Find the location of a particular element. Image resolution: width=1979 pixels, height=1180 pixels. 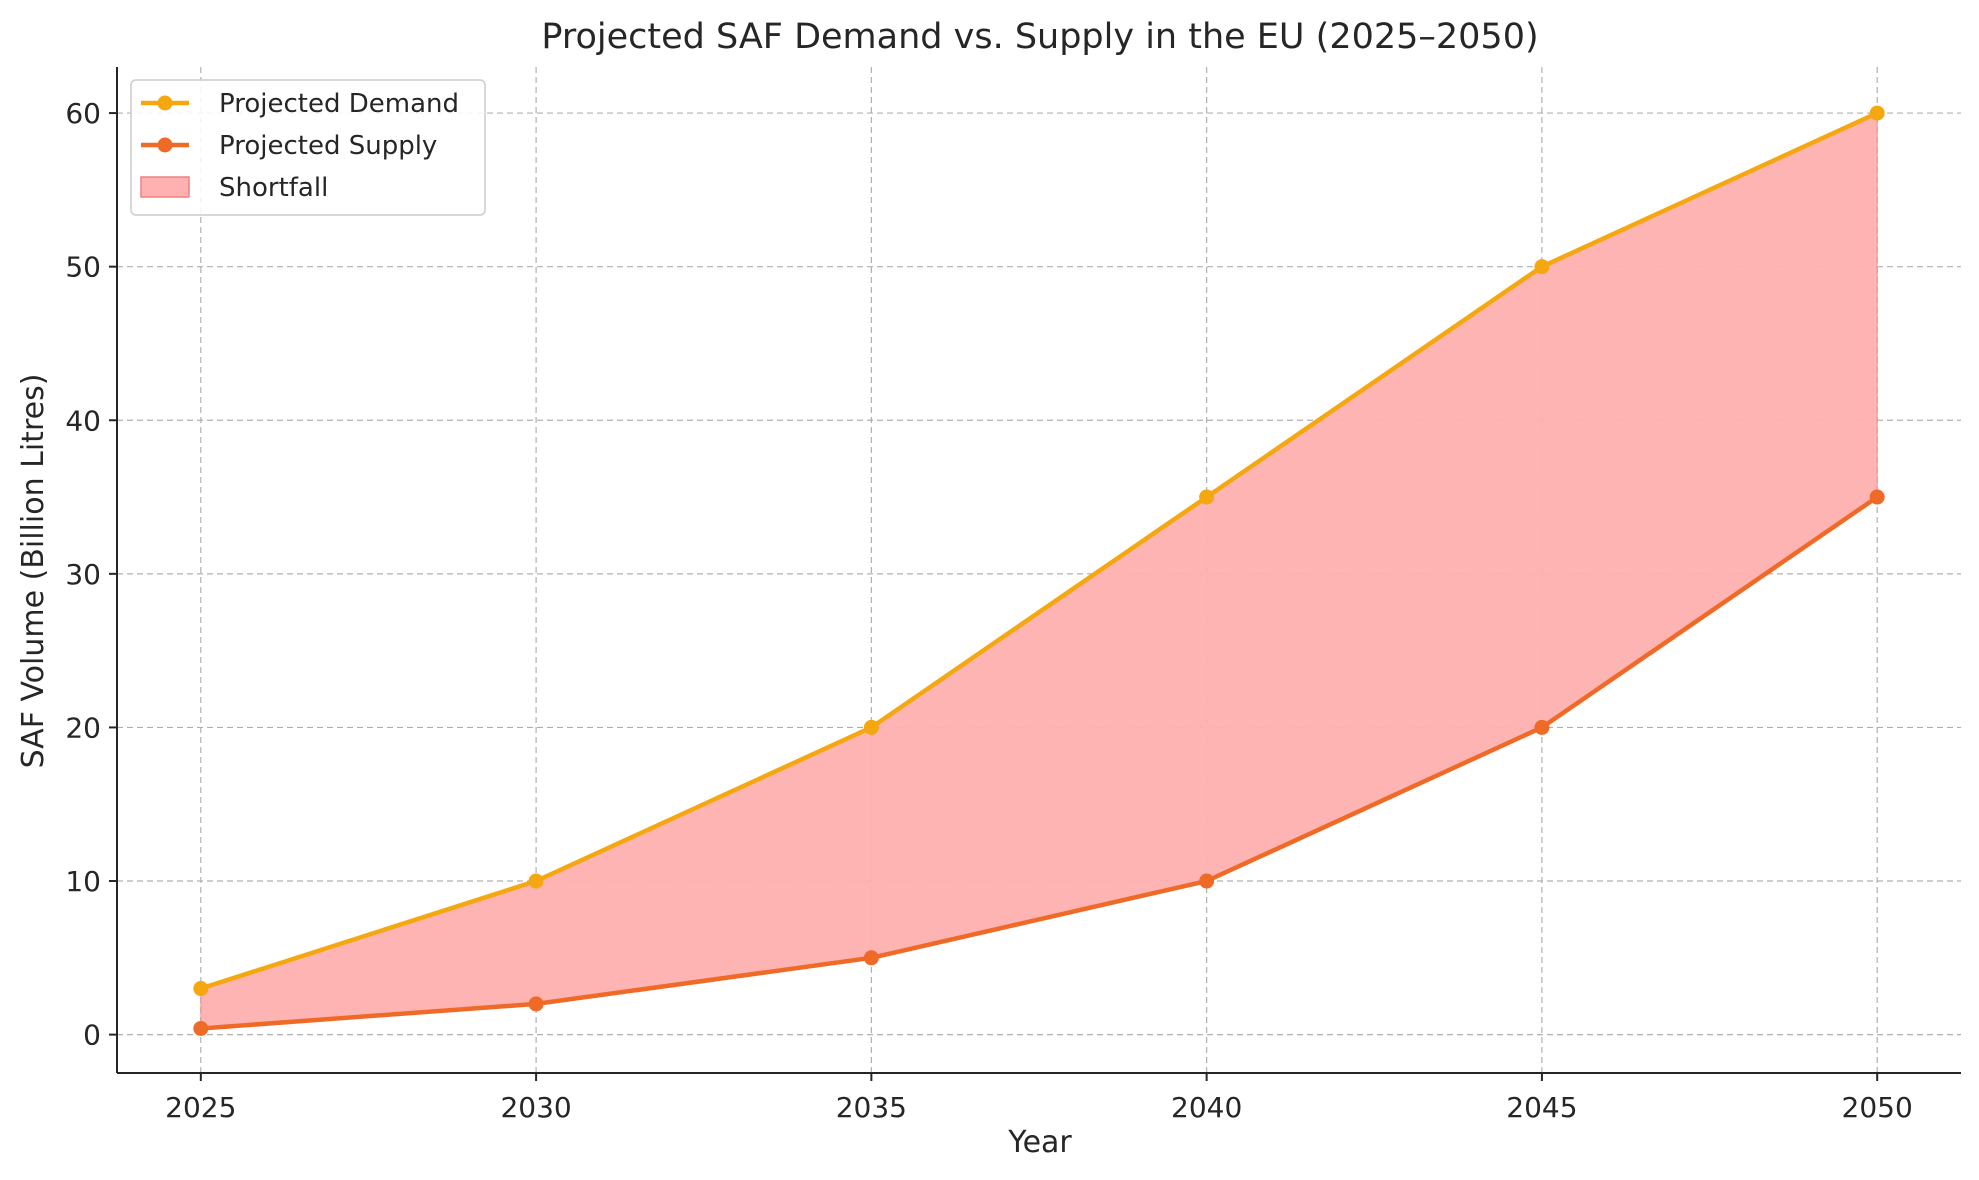

x-tick-label: 2040 is located at coordinates (1206, 1107).